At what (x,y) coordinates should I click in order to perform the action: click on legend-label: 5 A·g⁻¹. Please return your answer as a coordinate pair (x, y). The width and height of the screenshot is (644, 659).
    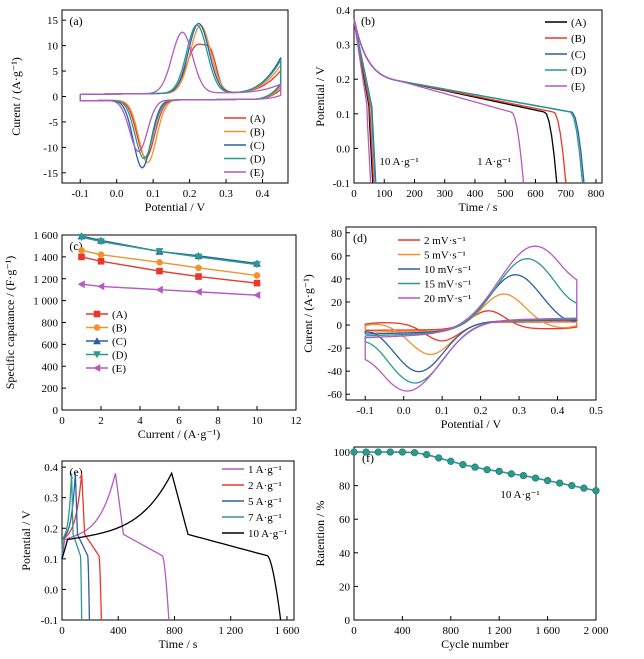
    Looking at the image, I should click on (265, 502).